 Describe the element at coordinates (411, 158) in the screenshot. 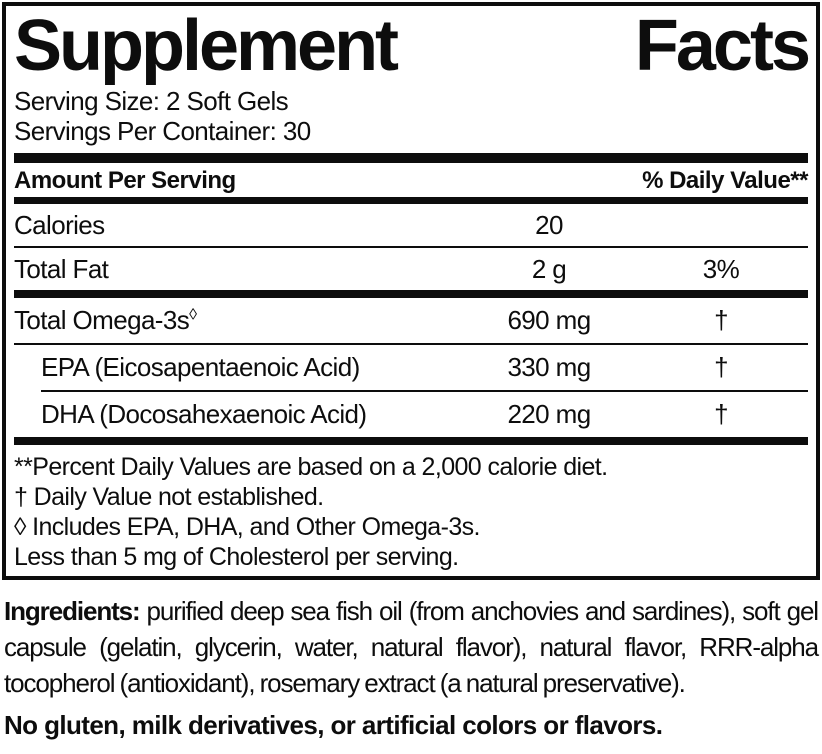

I see `divider-thick-top` at that location.